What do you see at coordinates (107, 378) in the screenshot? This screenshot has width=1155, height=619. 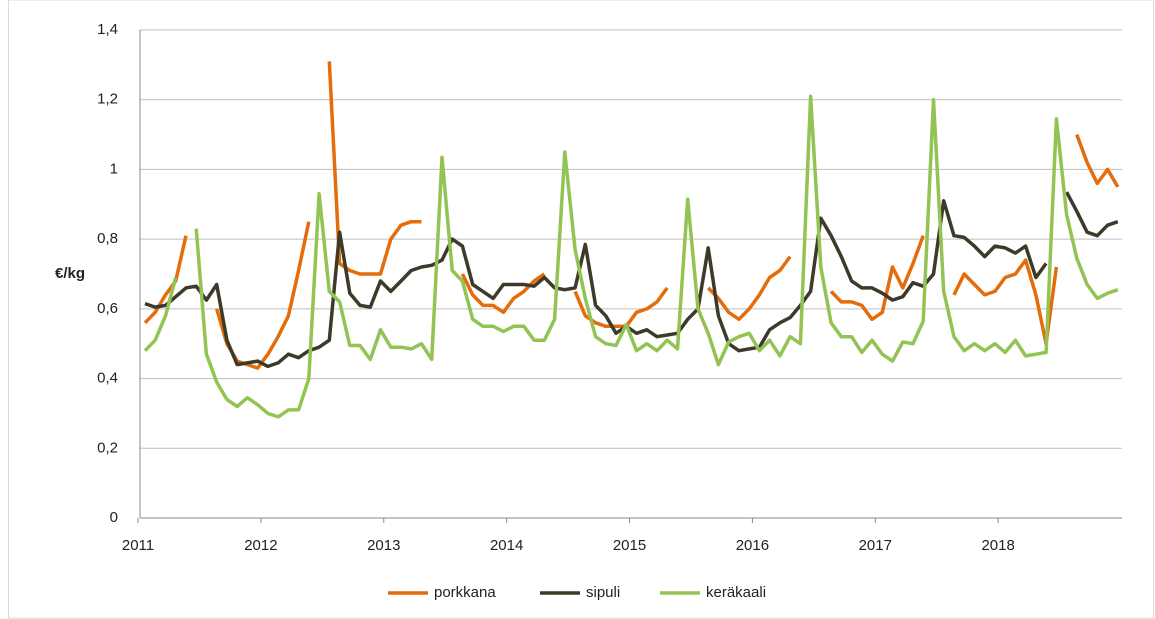 I see `y-tick-label: 0,4` at bounding box center [107, 378].